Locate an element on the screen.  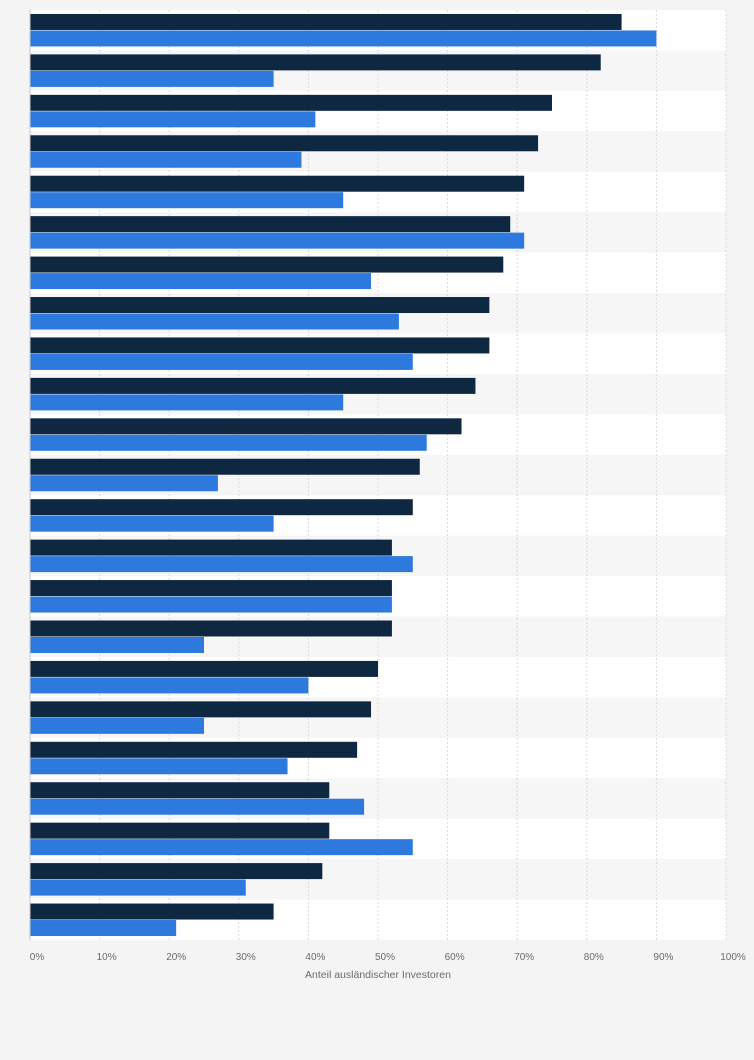
x-tick-label: 50% is located at coordinates (385, 957).